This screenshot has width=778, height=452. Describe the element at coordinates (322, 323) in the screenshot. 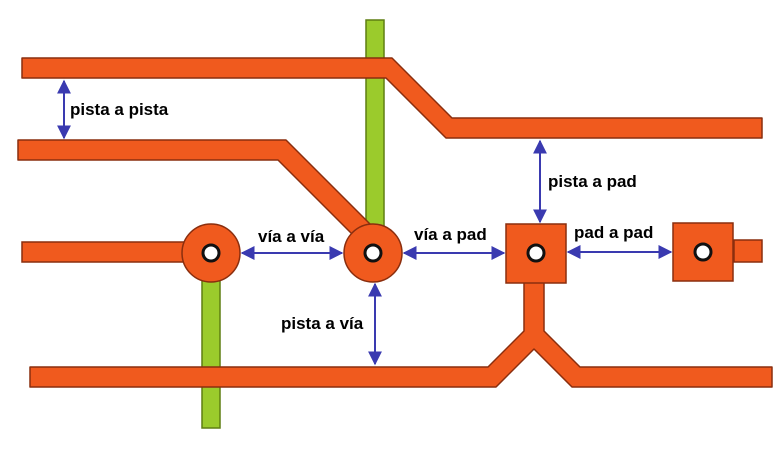

I see `label-pista-a-via: pista a vía` at that location.